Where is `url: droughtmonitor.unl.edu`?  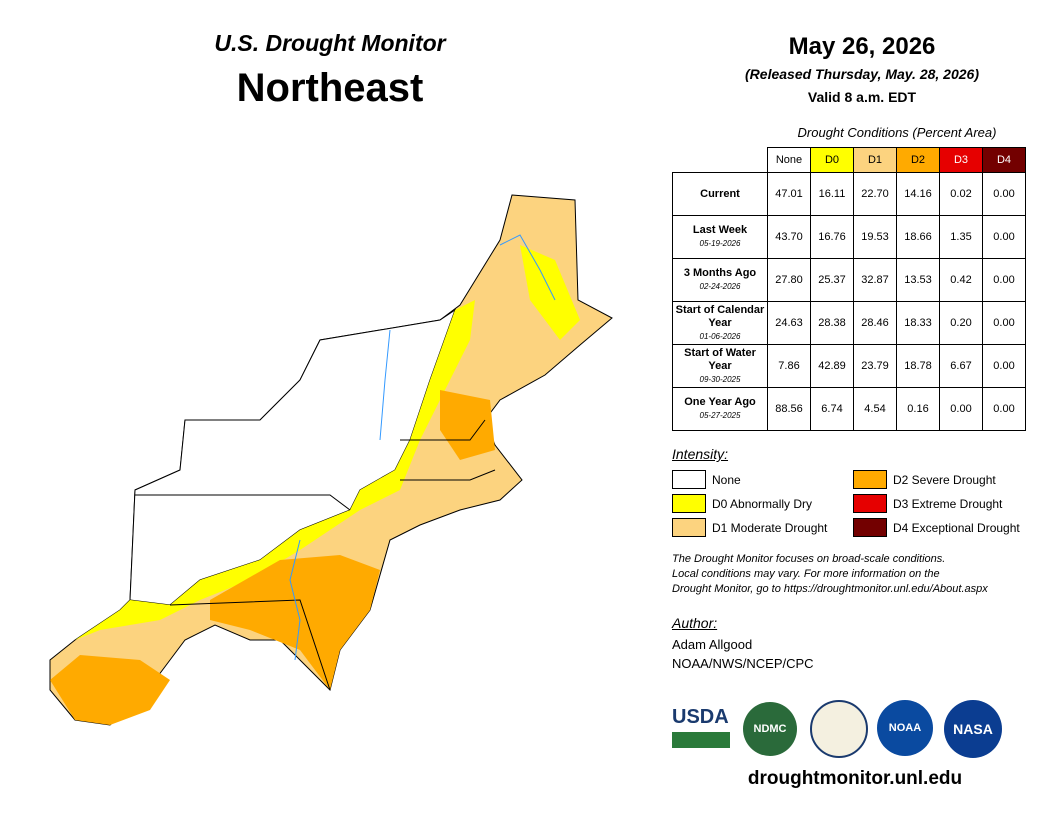 url: droughtmonitor.unl.edu is located at coordinates (855, 778).